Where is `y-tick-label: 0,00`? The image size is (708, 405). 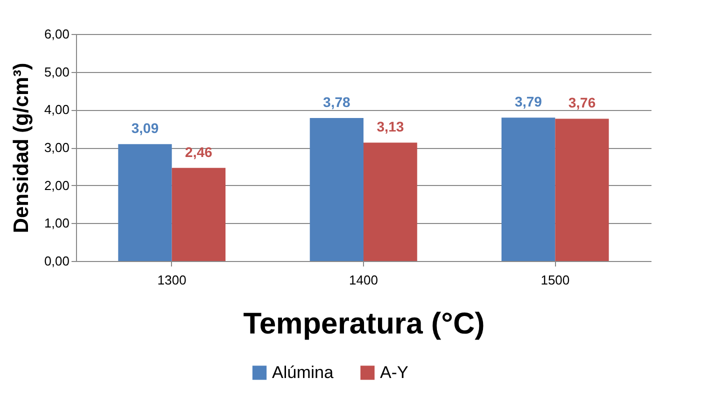 y-tick-label: 0,00 is located at coordinates (57, 261).